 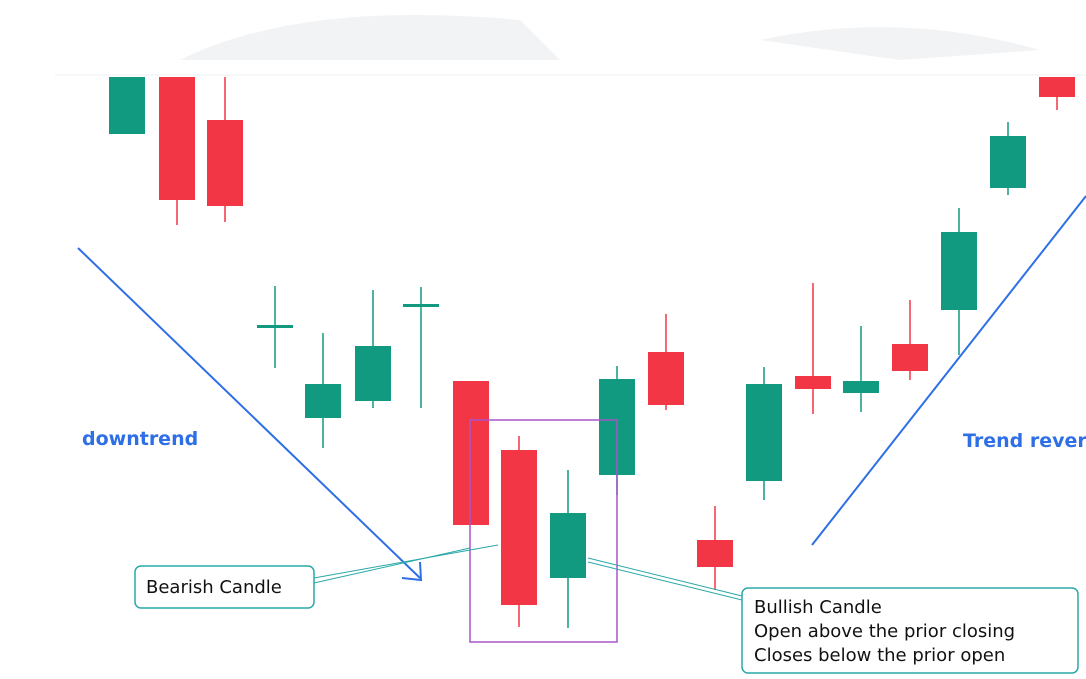 I want to click on bearish-callout, so click(x=224, y=587).